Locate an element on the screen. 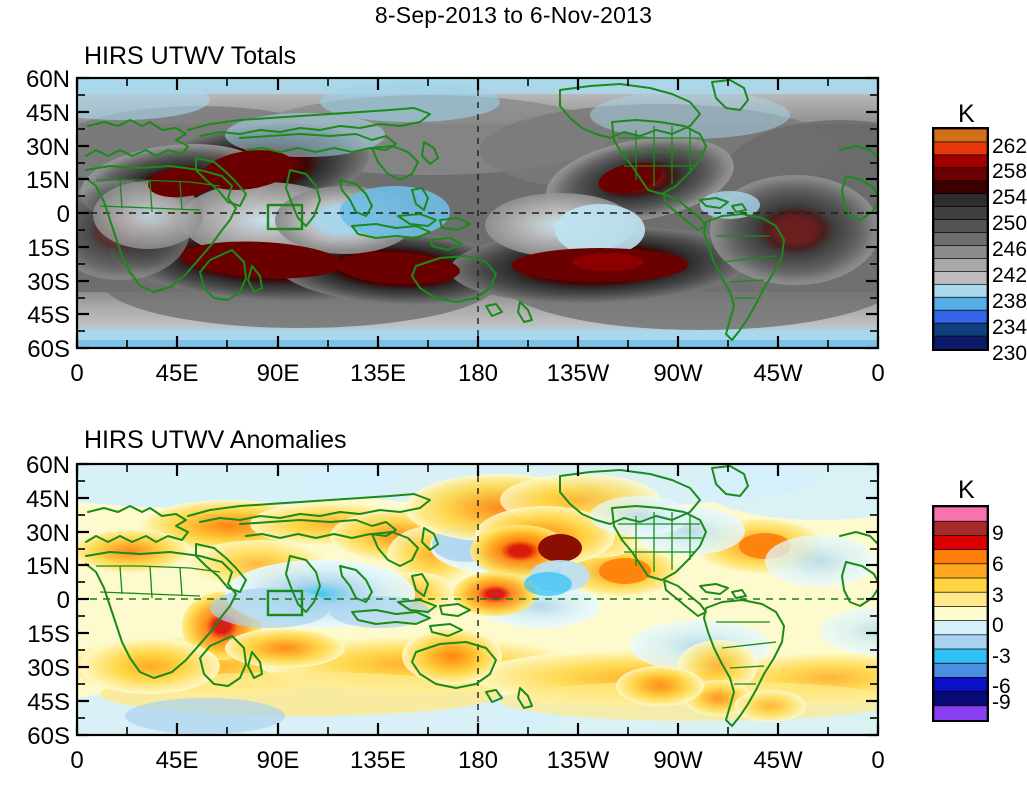 The width and height of the screenshot is (1027, 788). lat-label-30N: 30N is located at coordinates (47, 147).